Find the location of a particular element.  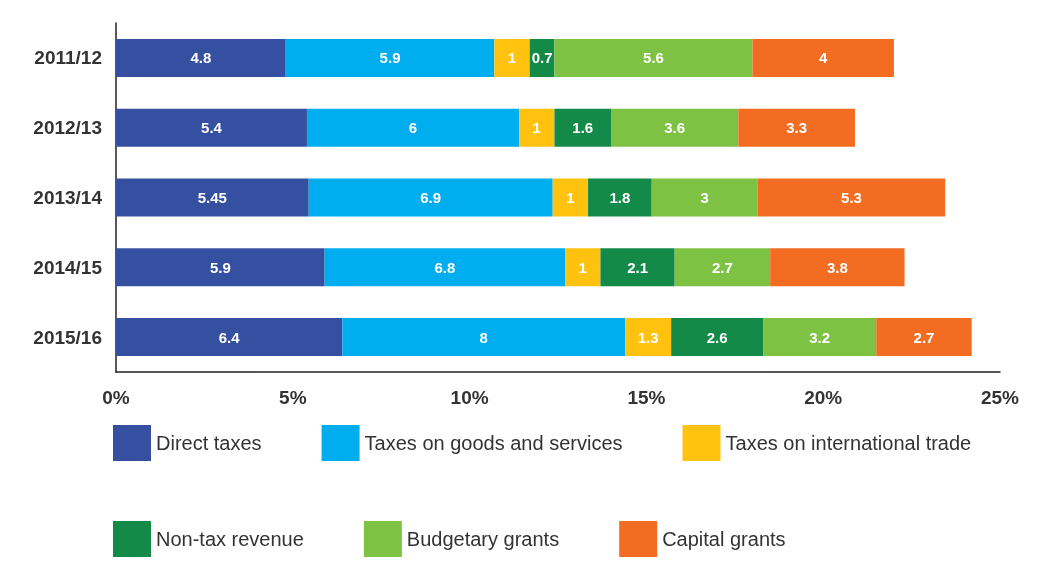

data-label: 3.8 is located at coordinates (837, 267).